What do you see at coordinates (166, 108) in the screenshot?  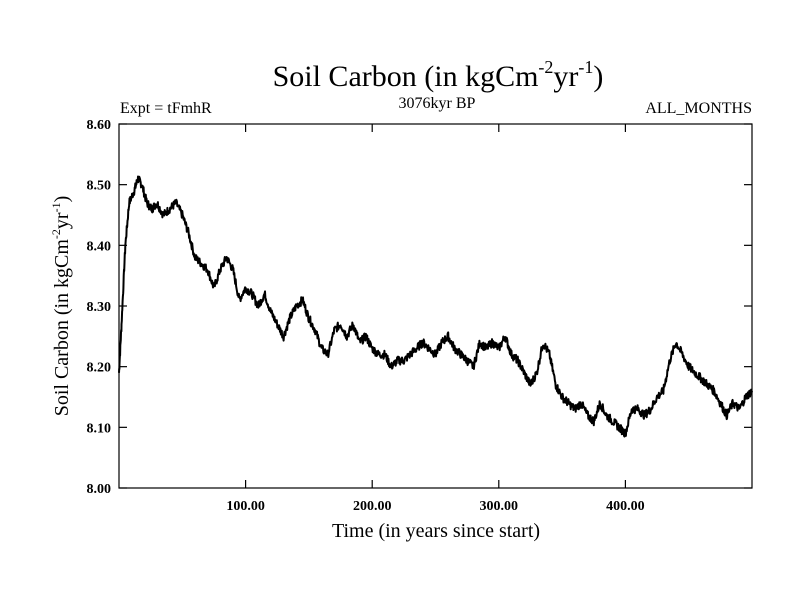 I see `experiment-label: Expt = tFmhR` at bounding box center [166, 108].